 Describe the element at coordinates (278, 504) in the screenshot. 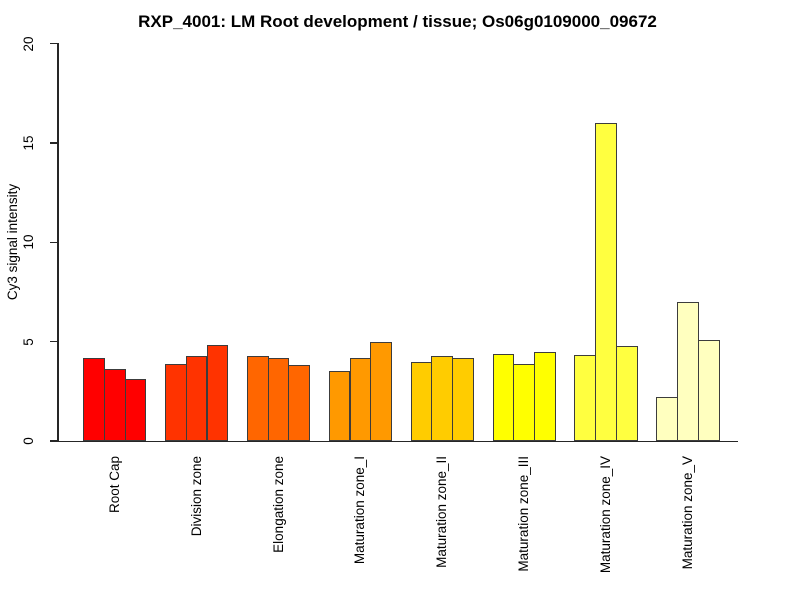

I see `x-label-elongation-zone: Elongation zone` at that location.